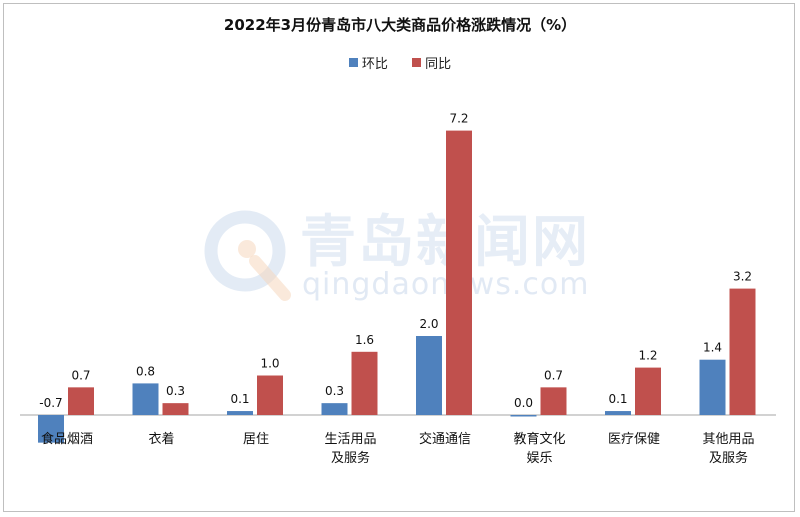 Image resolution: width=800 pixels, height=517 pixels. What do you see at coordinates (50, 403) in the screenshot?
I see `data-label-mom-0: -0.7` at bounding box center [50, 403].